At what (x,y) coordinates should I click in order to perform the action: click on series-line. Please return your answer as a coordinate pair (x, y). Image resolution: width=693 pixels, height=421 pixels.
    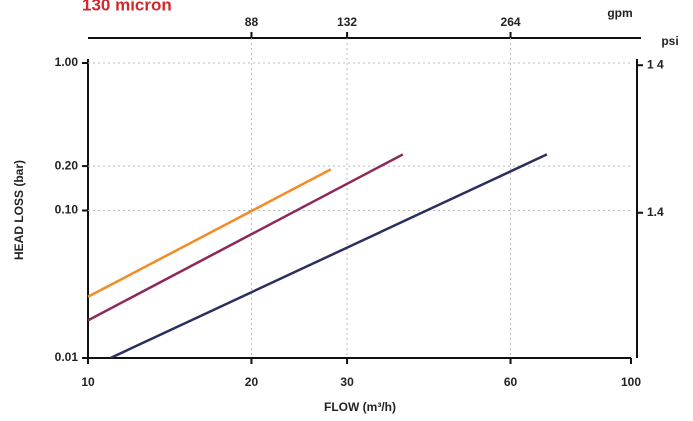
    Looking at the image, I should click on (209, 233).